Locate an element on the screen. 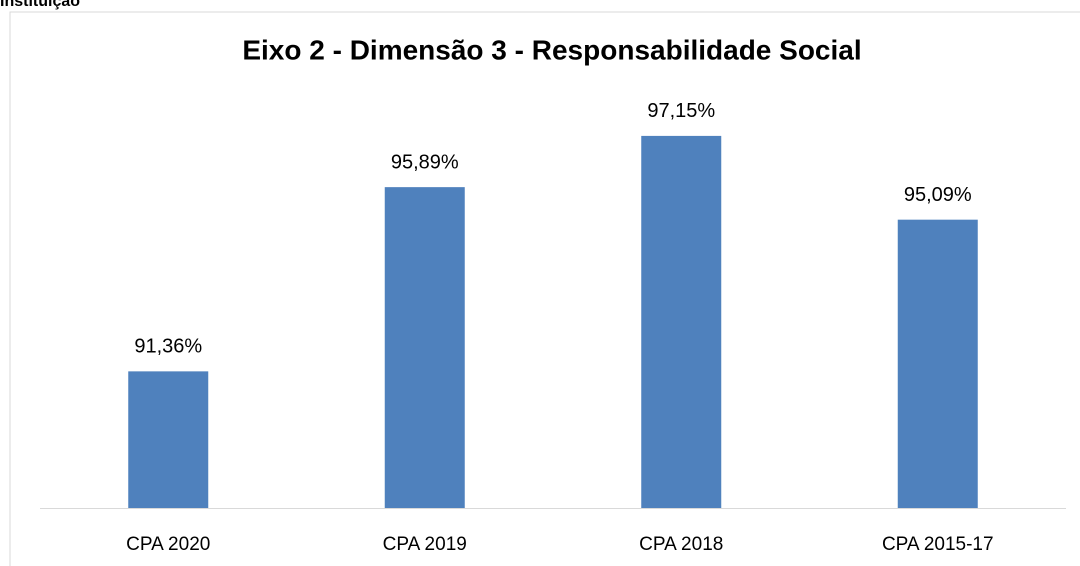  x-tick-label: CPA 2020 is located at coordinates (168, 544).